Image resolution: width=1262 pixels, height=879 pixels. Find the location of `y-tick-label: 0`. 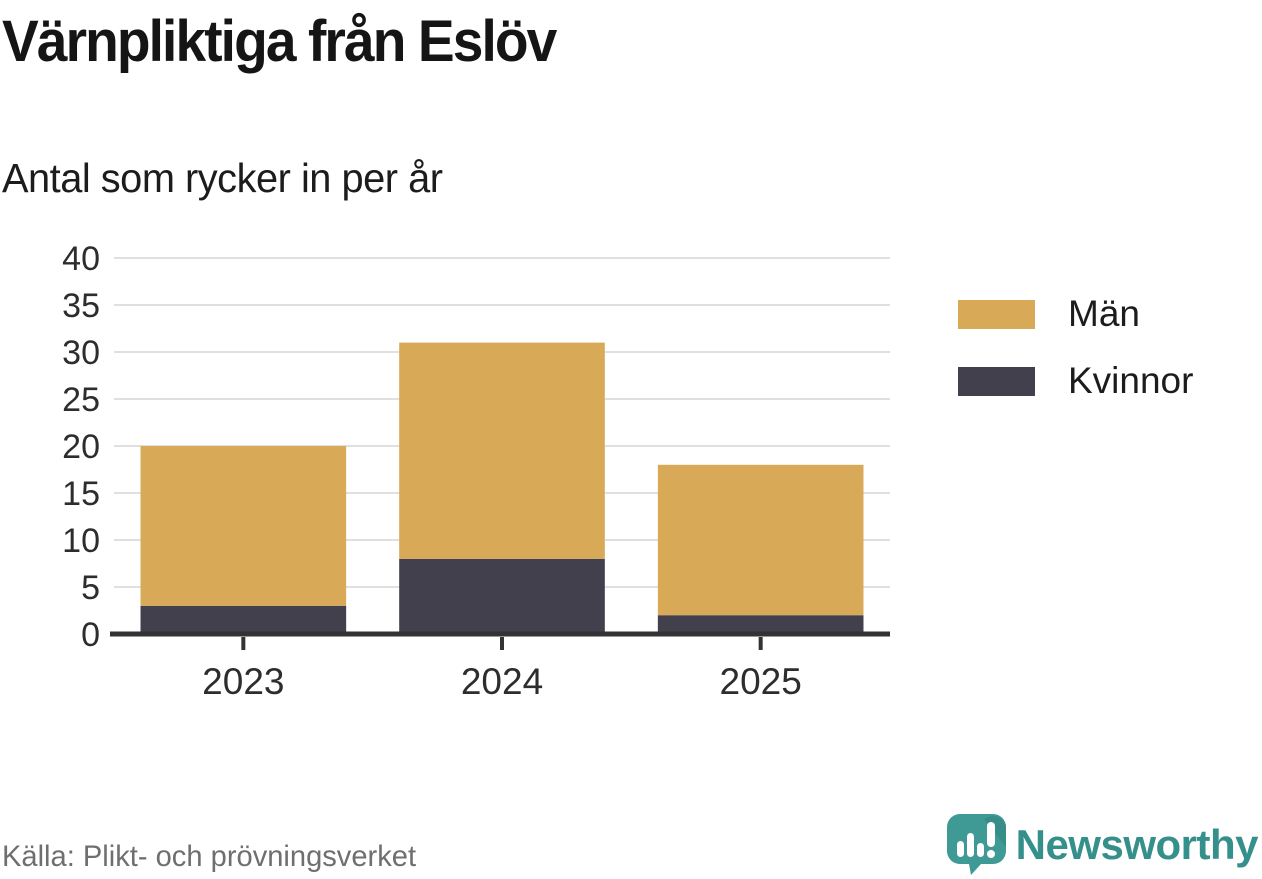

y-tick-label: 0 is located at coordinates (90, 635).